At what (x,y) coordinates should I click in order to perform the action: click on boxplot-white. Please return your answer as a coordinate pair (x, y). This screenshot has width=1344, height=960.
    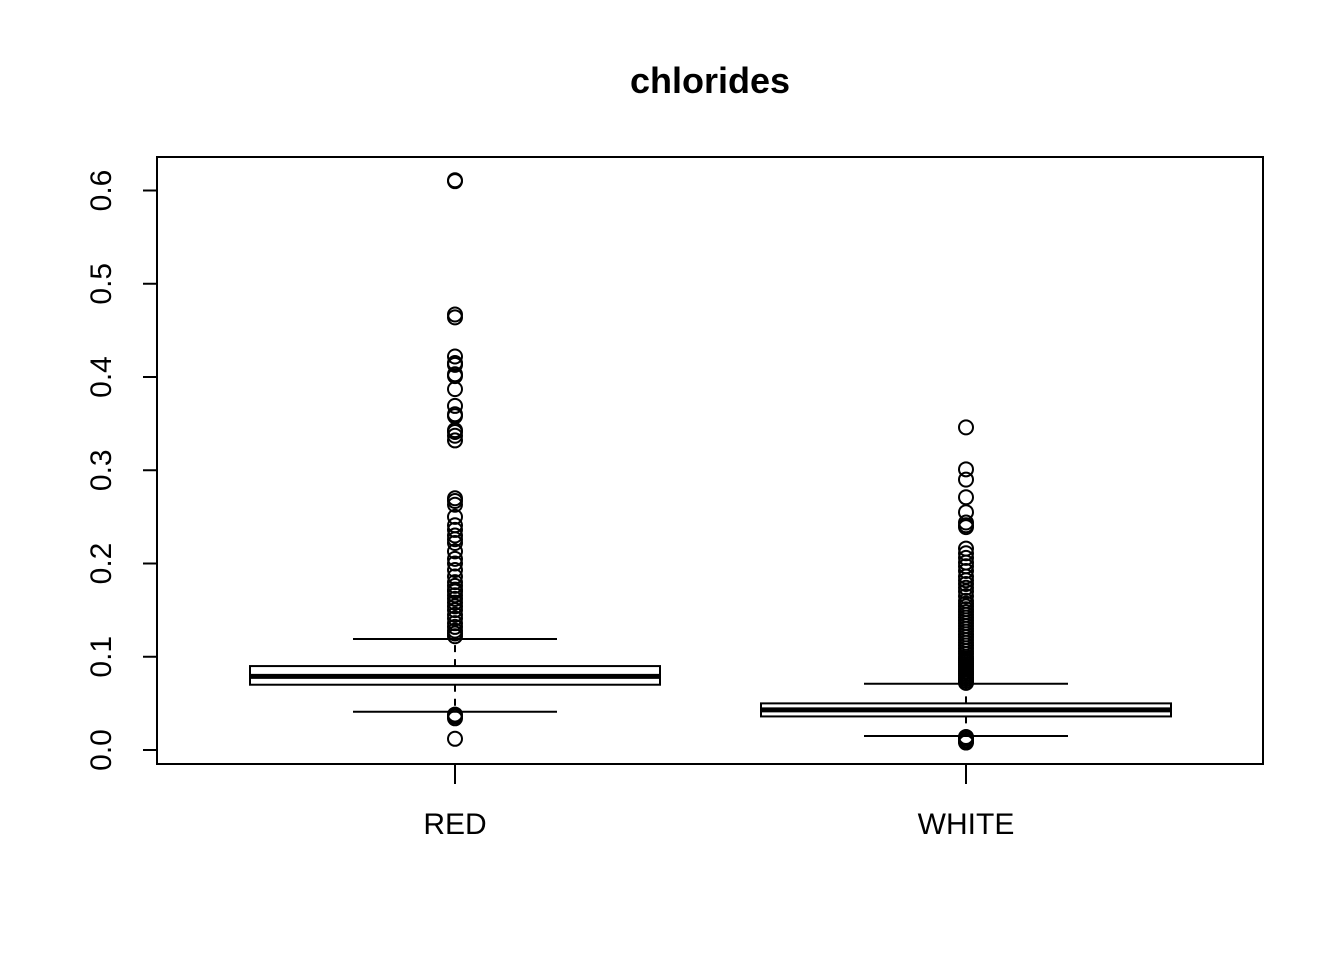
    Looking at the image, I should click on (966, 585).